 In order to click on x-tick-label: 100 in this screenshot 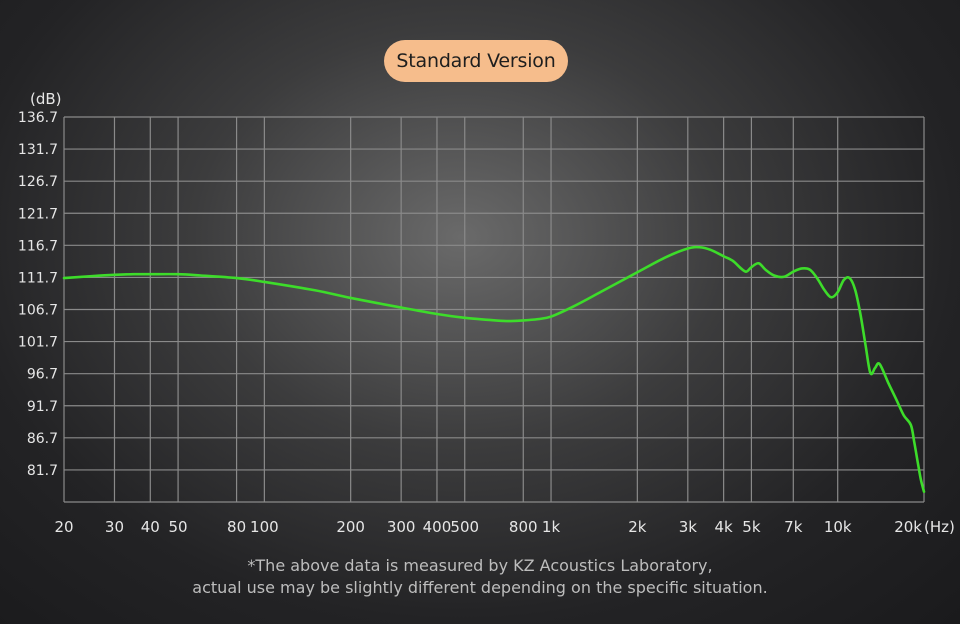, I will do `click(264, 527)`.